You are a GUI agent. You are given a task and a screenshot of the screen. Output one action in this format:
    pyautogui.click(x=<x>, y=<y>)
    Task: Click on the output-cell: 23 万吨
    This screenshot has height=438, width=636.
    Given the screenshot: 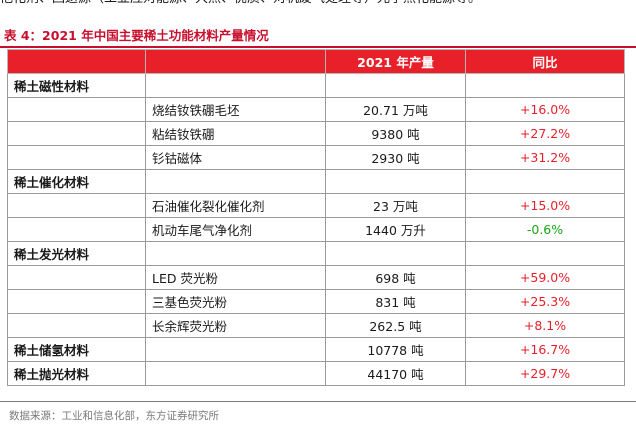 What is the action you would take?
    pyautogui.click(x=395, y=205)
    